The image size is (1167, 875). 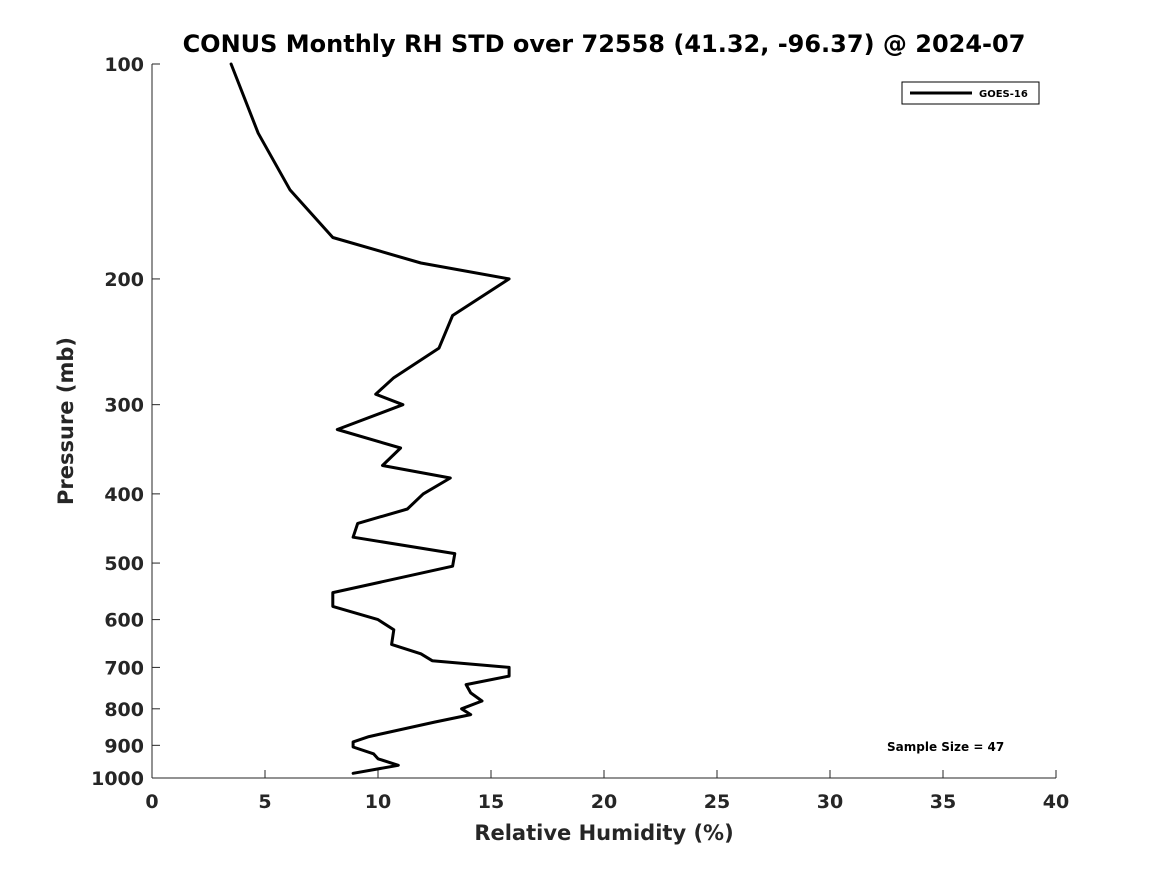 What do you see at coordinates (117, 779) in the screenshot?
I see `y-tick-label-1000: 1000` at bounding box center [117, 779].